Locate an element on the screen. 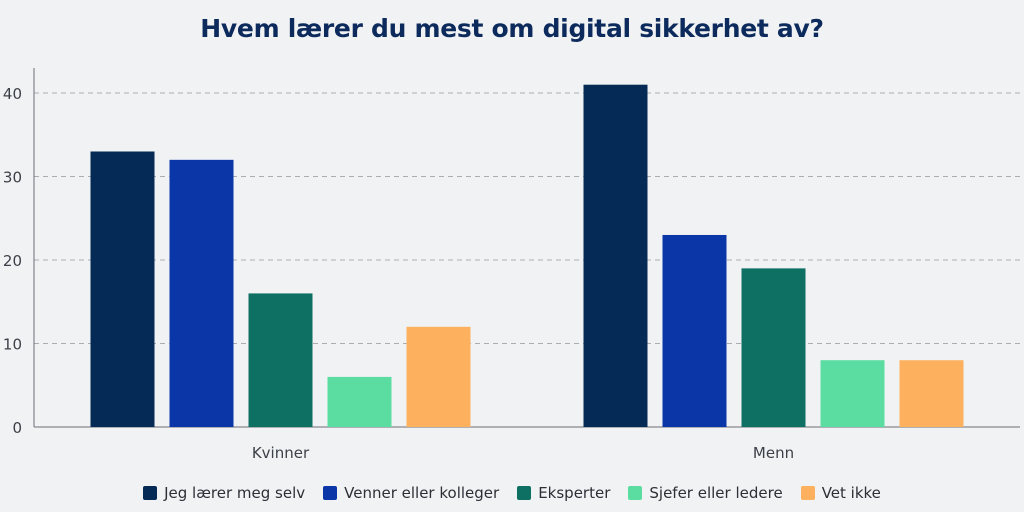 The width and height of the screenshot is (1024, 512). legend-item: Eksperter is located at coordinates (563, 493).